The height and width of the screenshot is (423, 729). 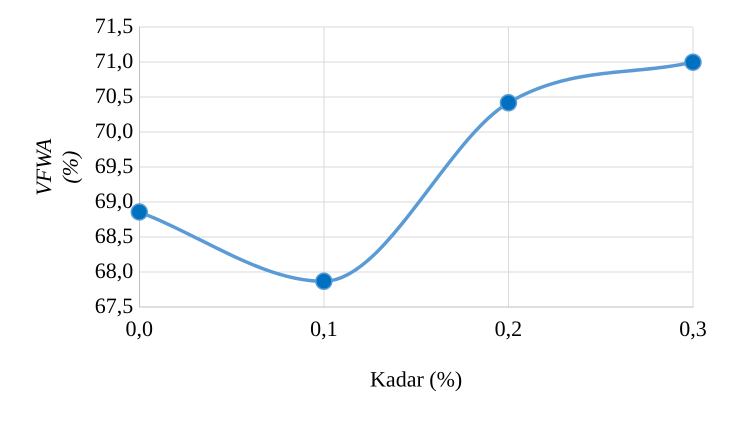 What do you see at coordinates (114, 25) in the screenshot?
I see `y-tick-label: 71,5` at bounding box center [114, 25].